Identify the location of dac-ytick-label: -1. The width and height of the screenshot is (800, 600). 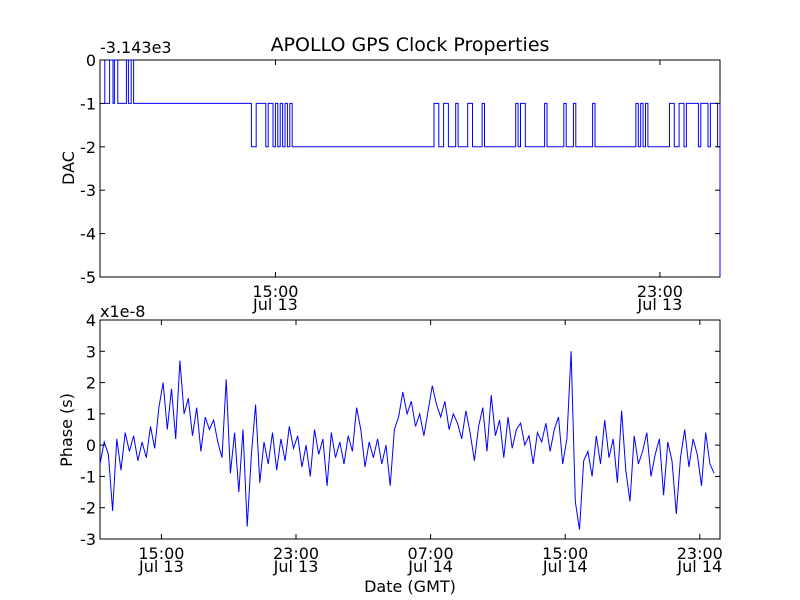
(88, 103).